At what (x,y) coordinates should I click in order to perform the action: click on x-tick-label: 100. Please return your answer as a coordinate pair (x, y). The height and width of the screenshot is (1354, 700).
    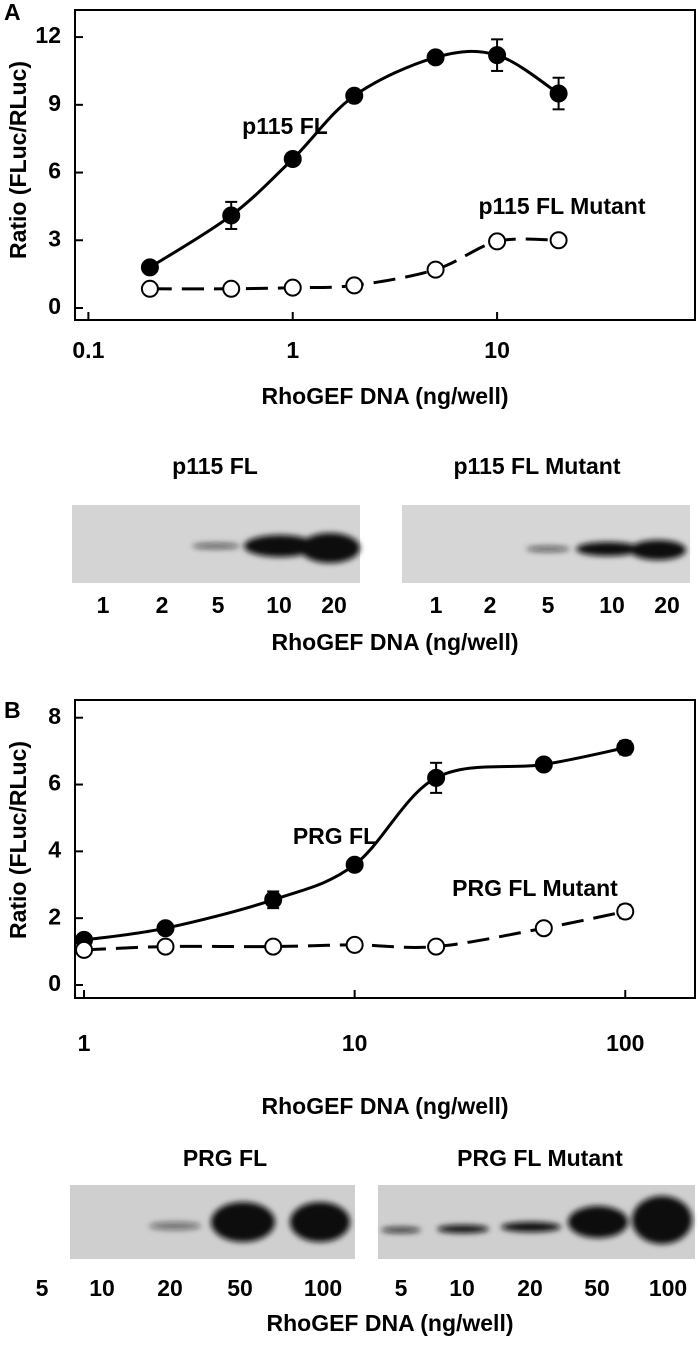
    Looking at the image, I should click on (625, 1043).